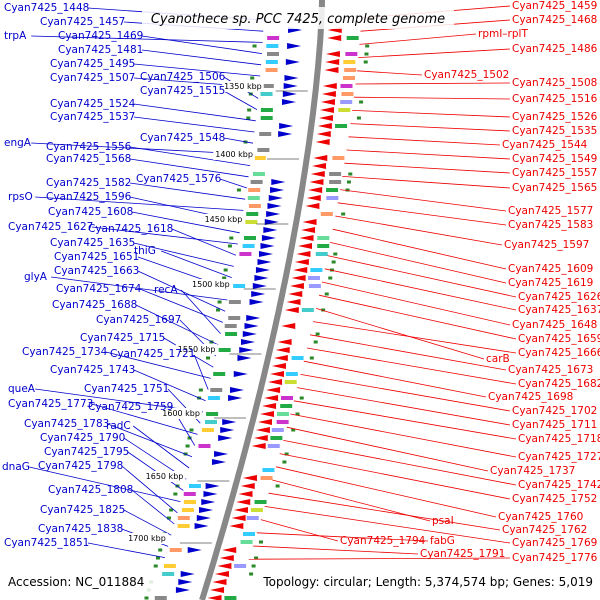 The height and width of the screenshot is (600, 600). I want to click on tick-label: 1600 kbp, so click(181, 413).